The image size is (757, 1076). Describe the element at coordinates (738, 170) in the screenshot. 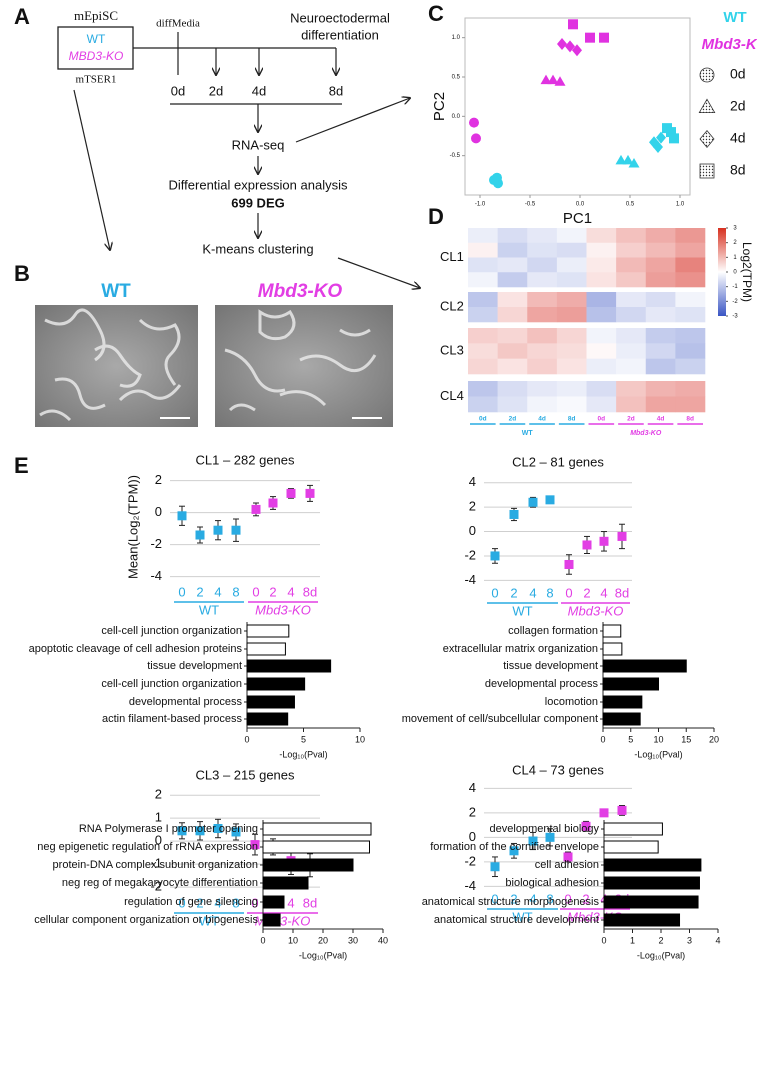

I see `legend-label: 8d` at that location.